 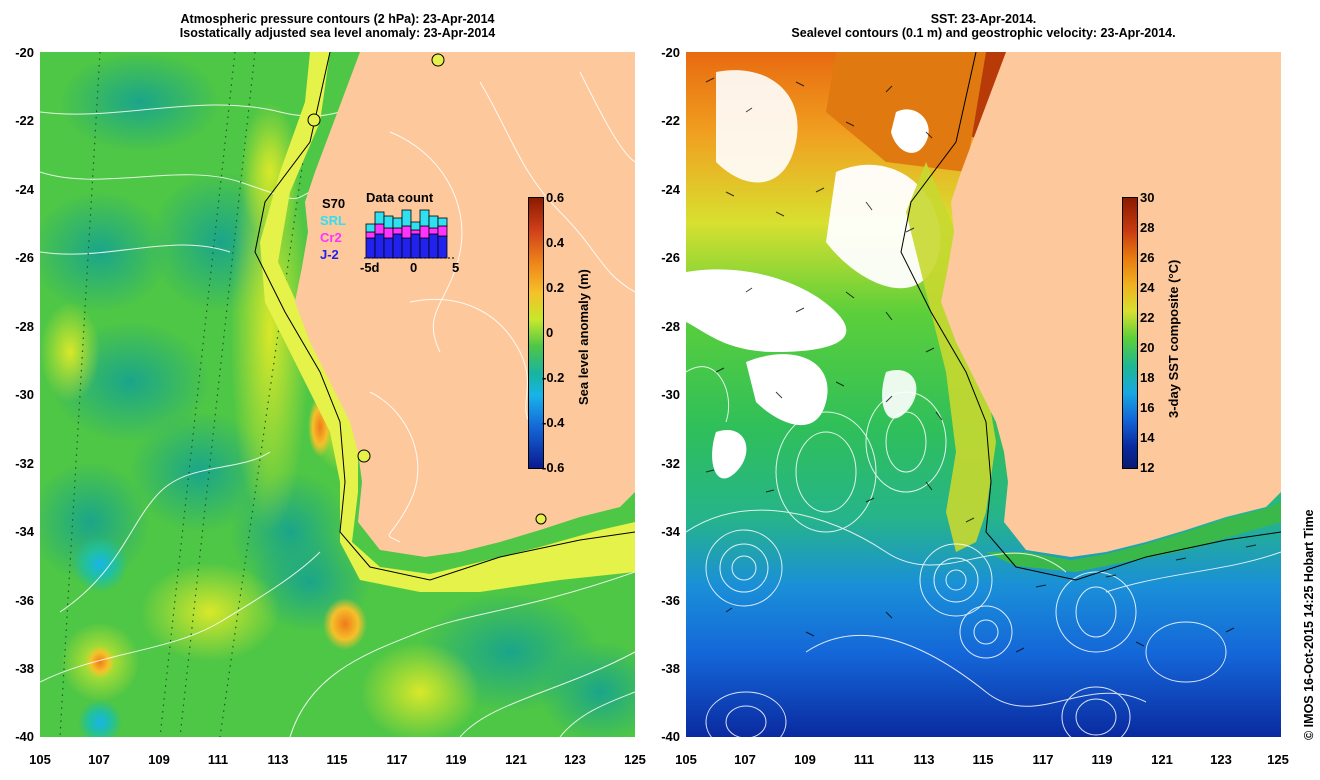 I want to click on sst-tick-26: 26, so click(x=1147, y=257).